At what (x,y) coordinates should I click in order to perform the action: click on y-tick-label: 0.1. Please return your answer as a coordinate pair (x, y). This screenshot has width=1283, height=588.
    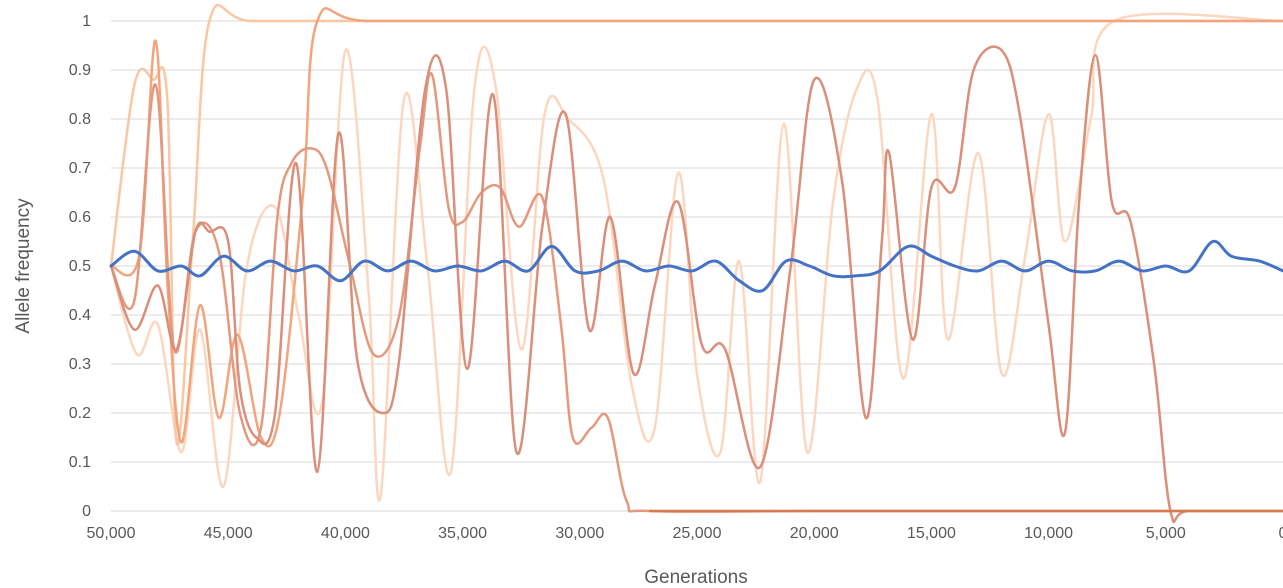
    Looking at the image, I should click on (80, 462).